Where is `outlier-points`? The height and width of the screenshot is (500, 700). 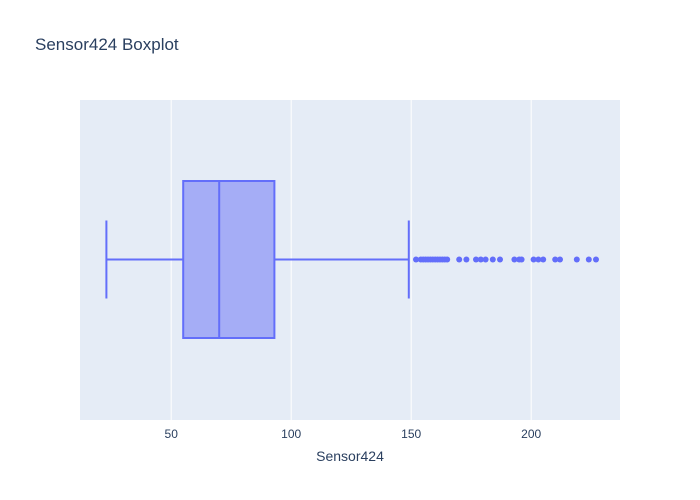 outlier-points is located at coordinates (506, 259).